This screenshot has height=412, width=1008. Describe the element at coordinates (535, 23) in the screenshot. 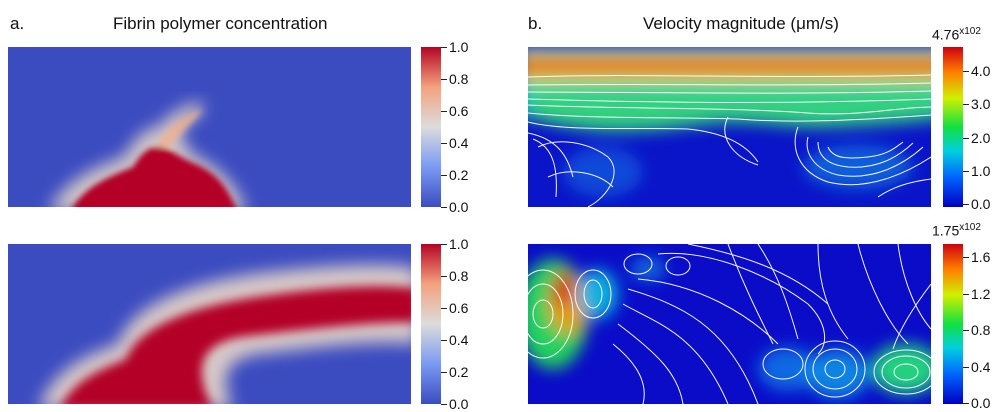

I see `panel-b-letter: b.` at that location.